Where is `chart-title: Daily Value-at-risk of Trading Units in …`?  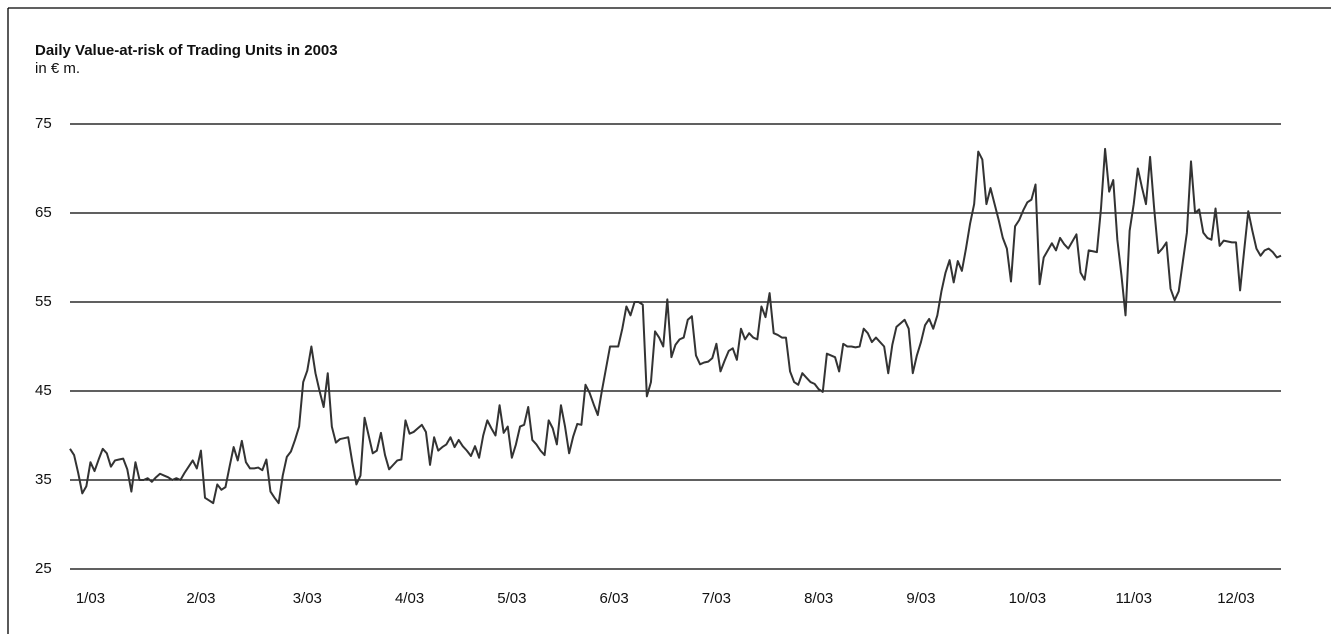
chart-title: Daily Value-at-risk of Trading Units in … is located at coordinates (186, 50).